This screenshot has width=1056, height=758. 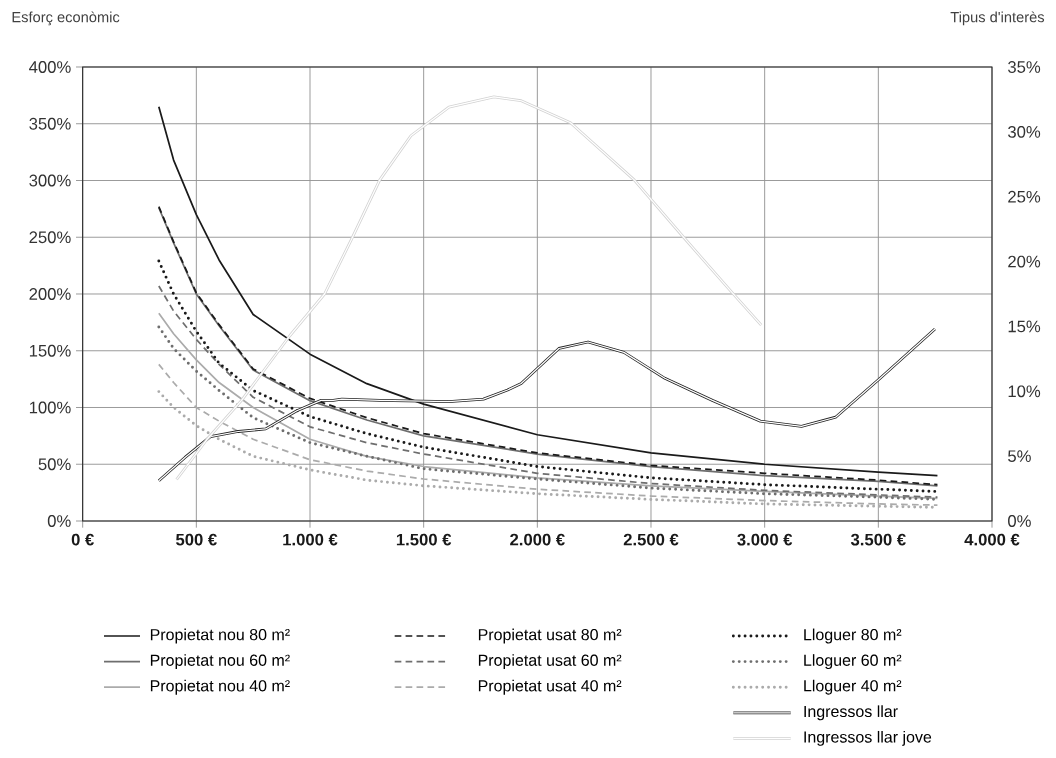 I want to click on y2-tick-label: 5%, so click(x=1019, y=456).